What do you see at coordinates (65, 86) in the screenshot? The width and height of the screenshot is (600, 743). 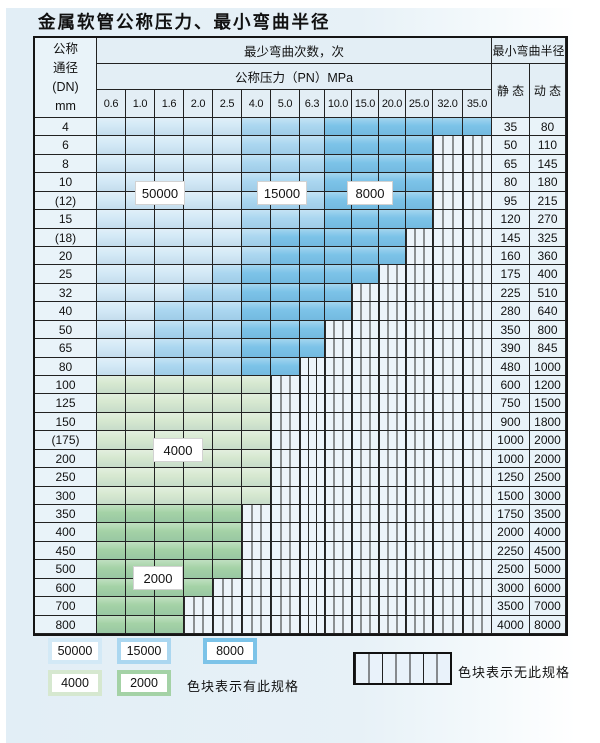 I see `header-dn-line3: (DN)` at bounding box center [65, 86].